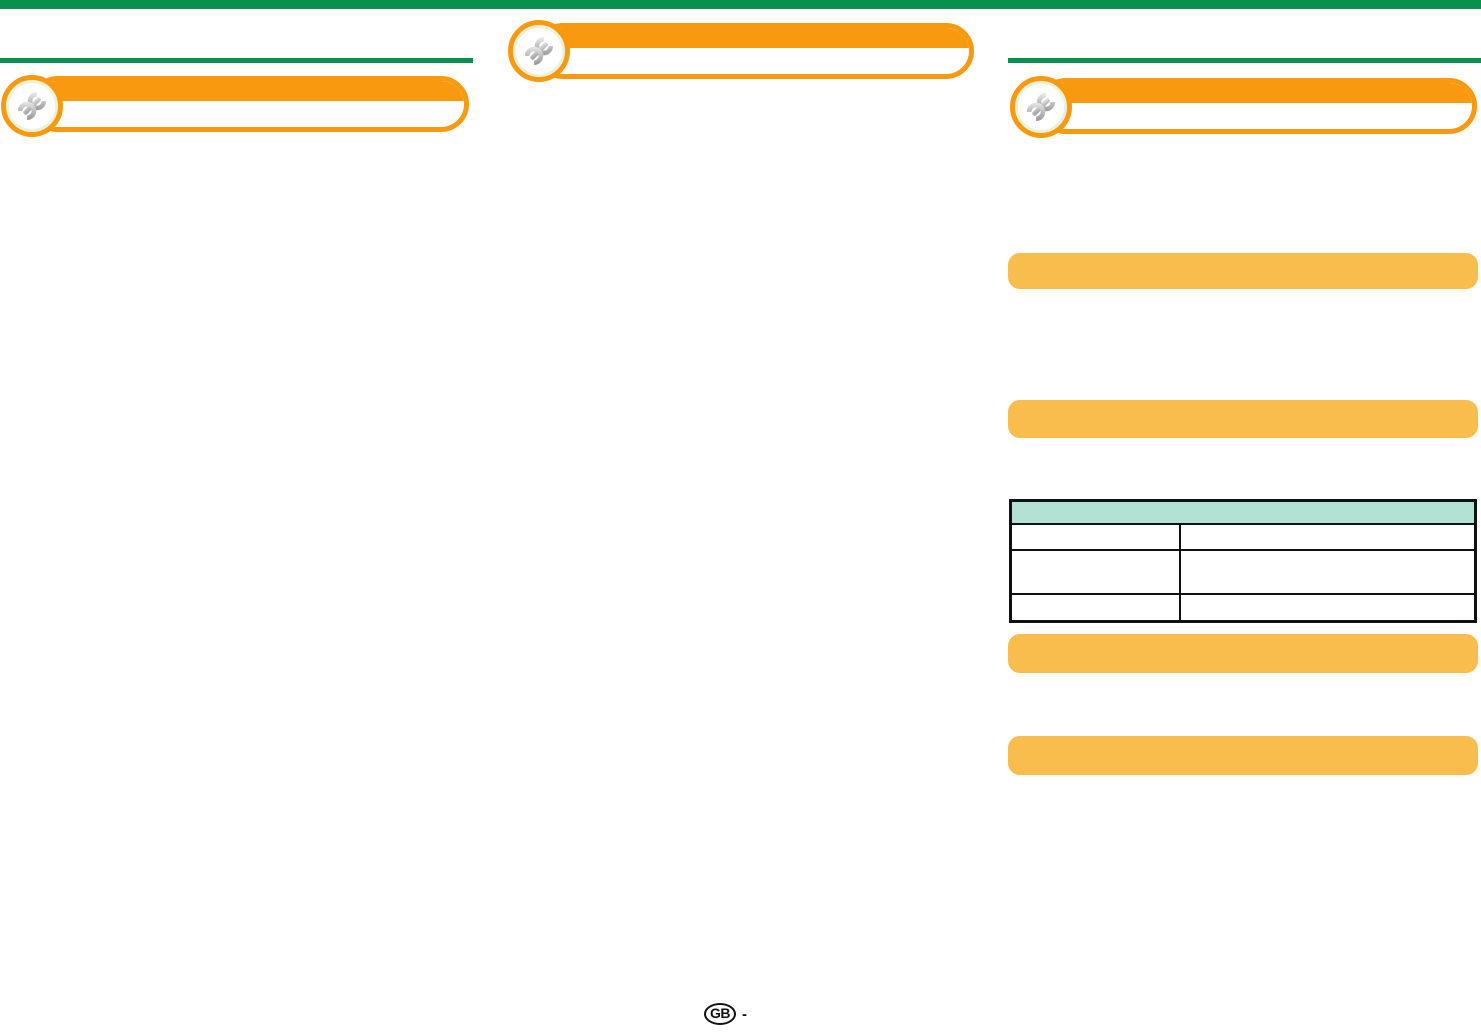  Describe the element at coordinates (754, 51) in the screenshot. I see `middle-section-banner` at that location.